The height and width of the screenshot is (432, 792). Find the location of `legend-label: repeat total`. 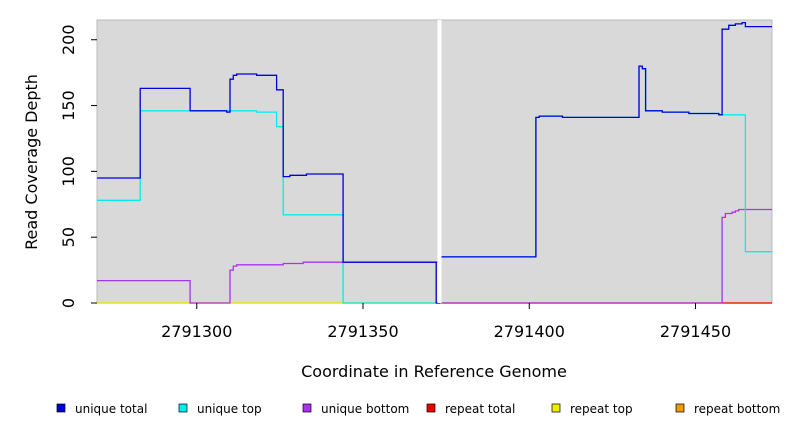

legend-label: repeat total is located at coordinates (480, 409).